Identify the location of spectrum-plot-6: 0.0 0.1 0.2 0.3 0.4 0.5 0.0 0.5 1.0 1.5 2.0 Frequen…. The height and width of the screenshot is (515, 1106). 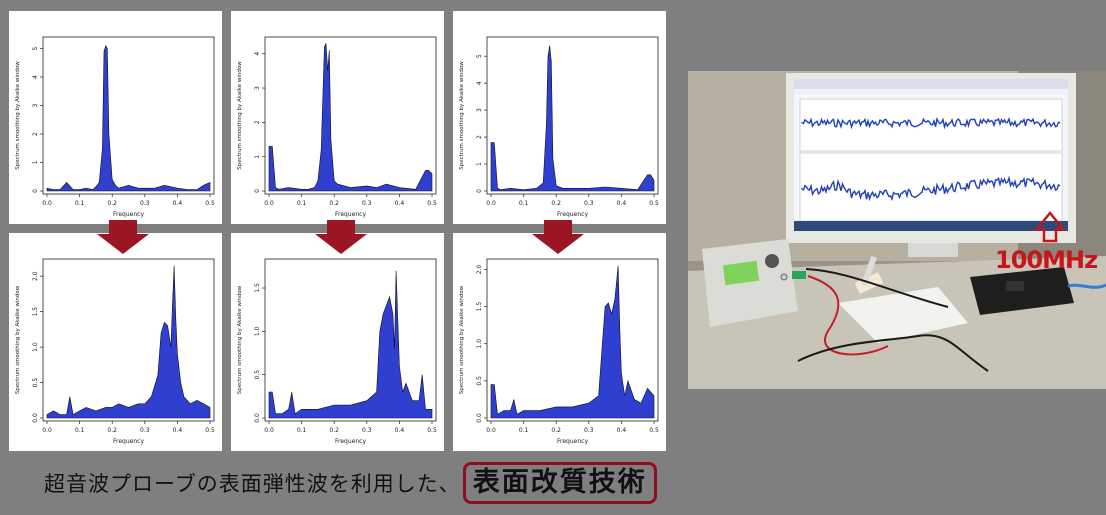
(559, 342).